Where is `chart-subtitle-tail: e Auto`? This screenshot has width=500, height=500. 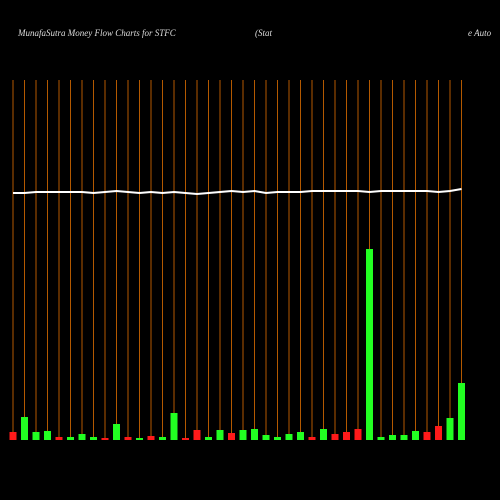
chart-subtitle-tail: e Auto is located at coordinates (480, 33).